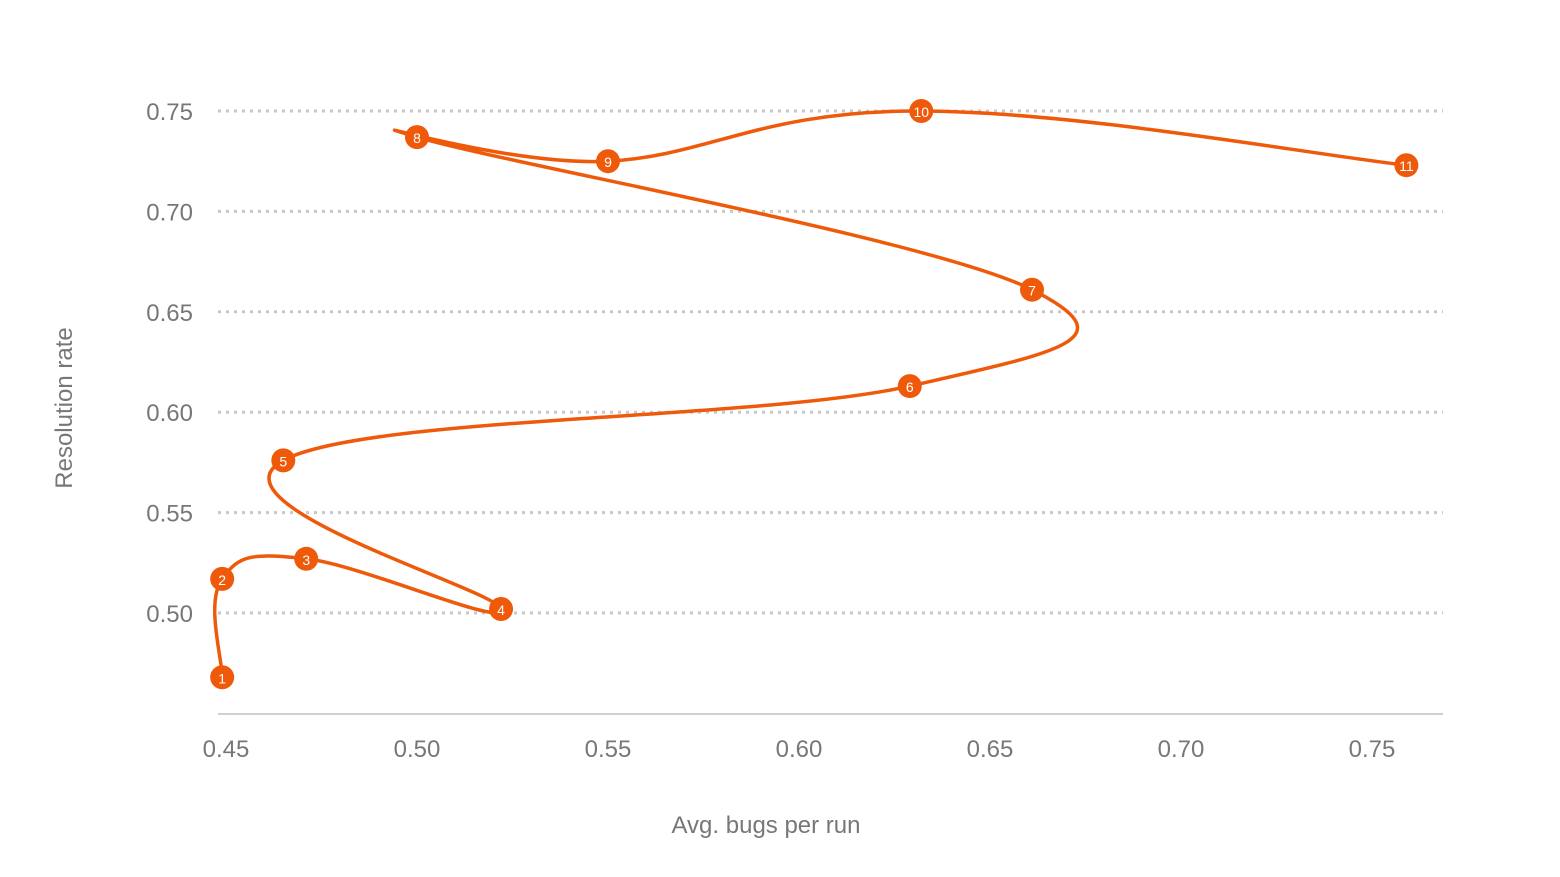 The width and height of the screenshot is (1560, 877). I want to click on y-tick-label: 0.75, so click(169, 112).